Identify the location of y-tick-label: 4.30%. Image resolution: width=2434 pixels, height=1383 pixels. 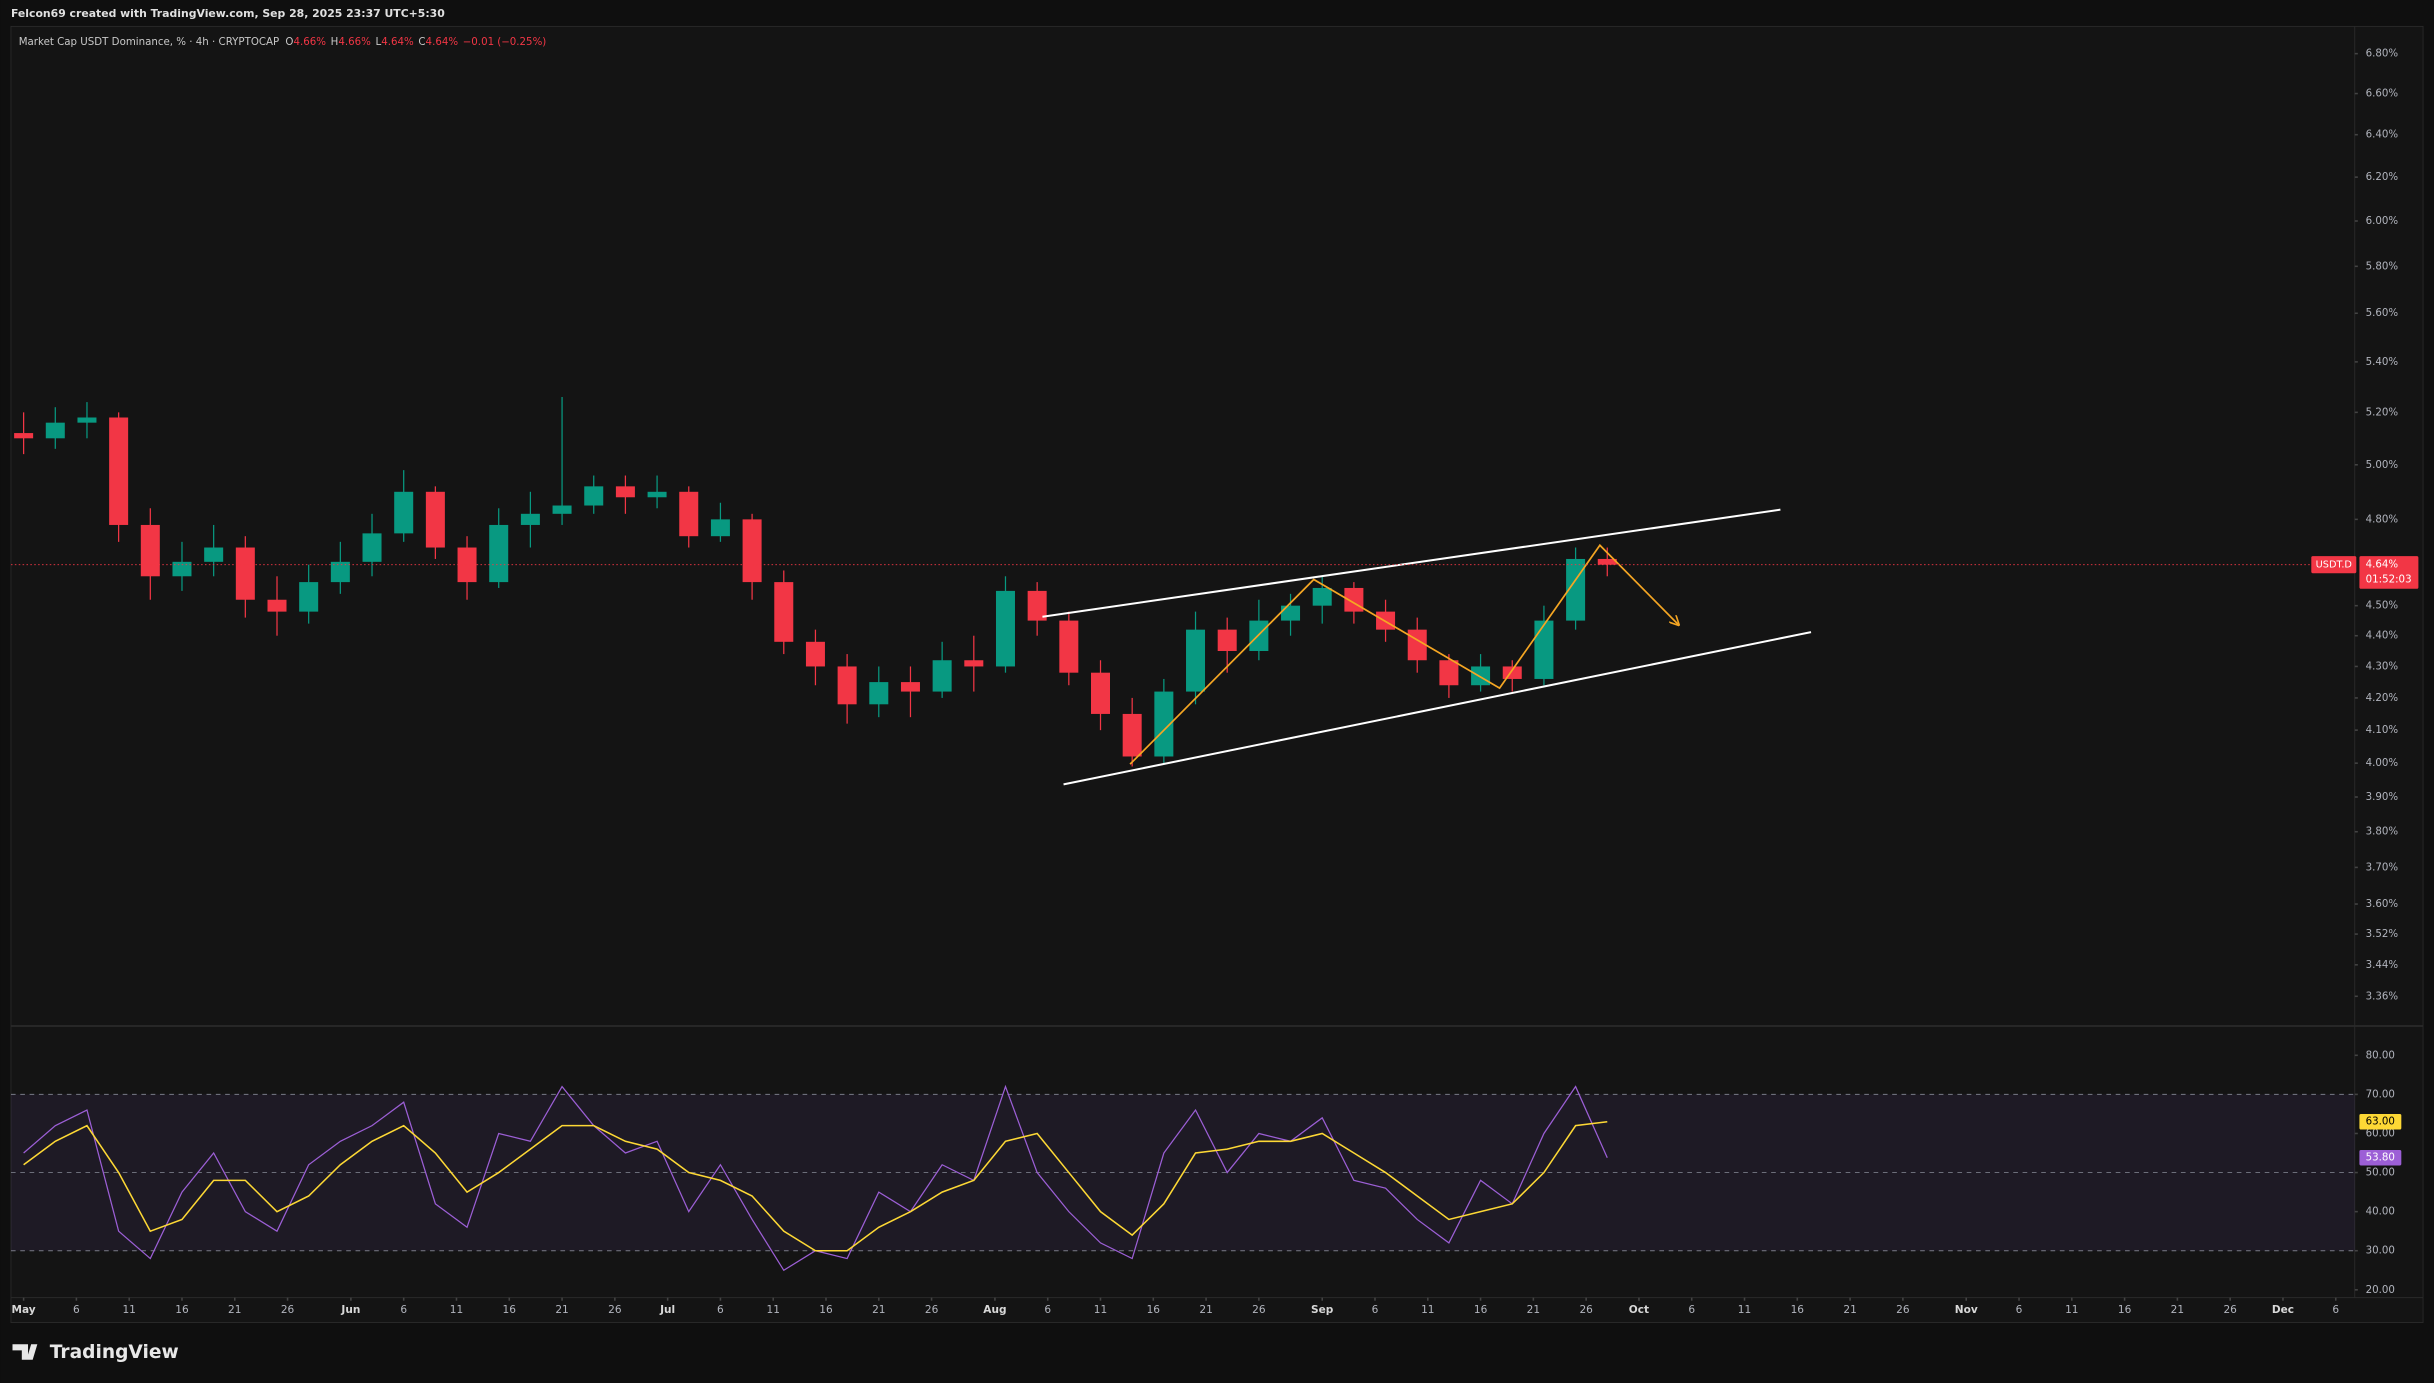
(2382, 666).